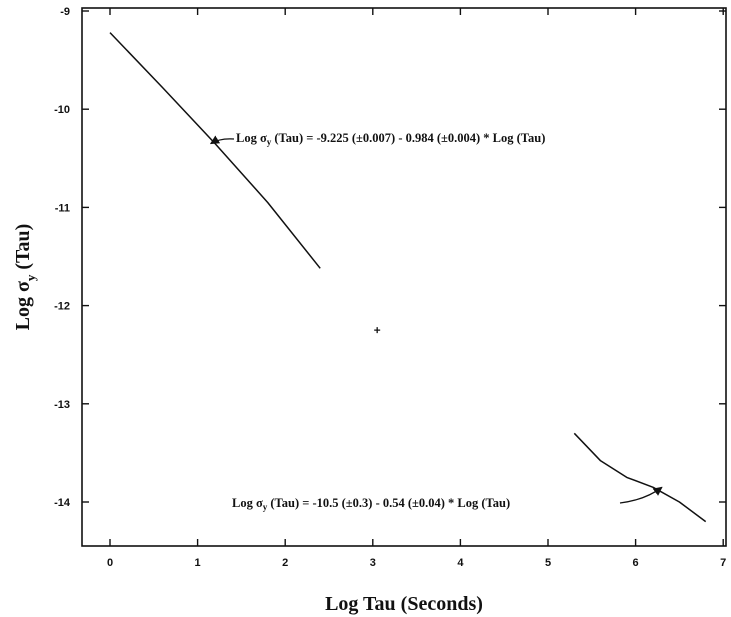 The width and height of the screenshot is (731, 617). What do you see at coordinates (23, 249) in the screenshot?
I see `y-axis-title-tail: (Tau)` at bounding box center [23, 249].